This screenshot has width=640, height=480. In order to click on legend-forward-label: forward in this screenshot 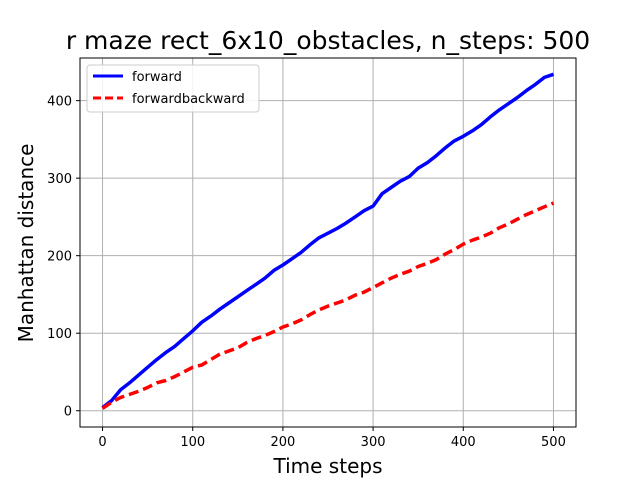, I will do `click(157, 77)`.